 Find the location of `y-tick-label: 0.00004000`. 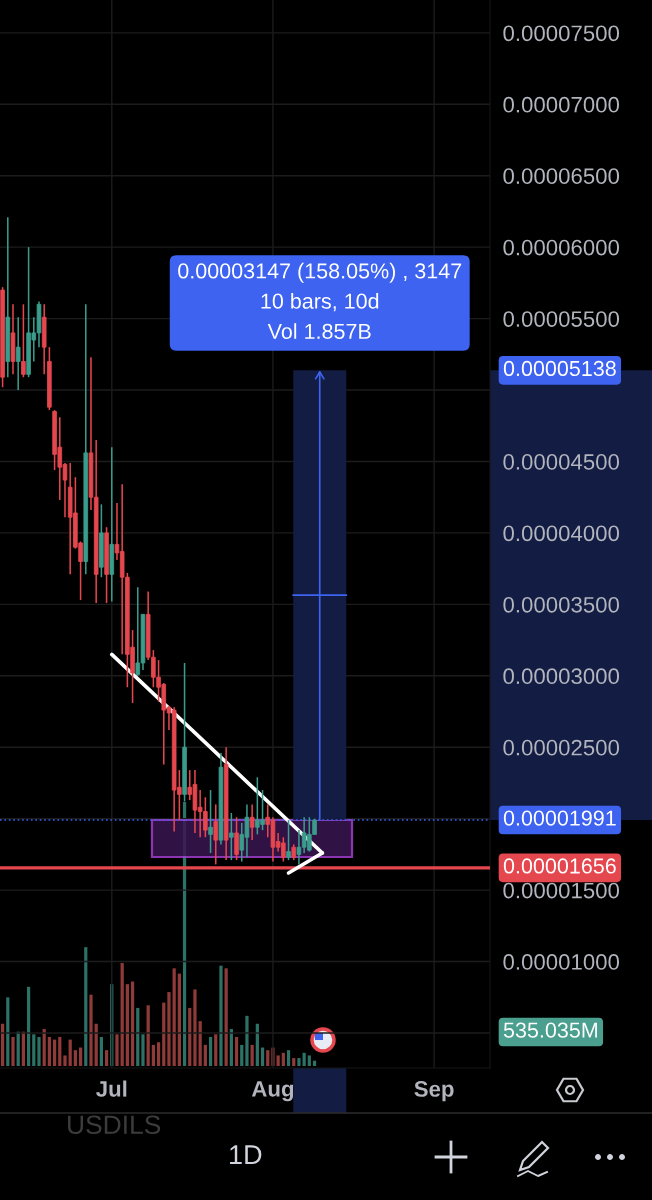

y-tick-label: 0.00004000 is located at coordinates (561, 533).